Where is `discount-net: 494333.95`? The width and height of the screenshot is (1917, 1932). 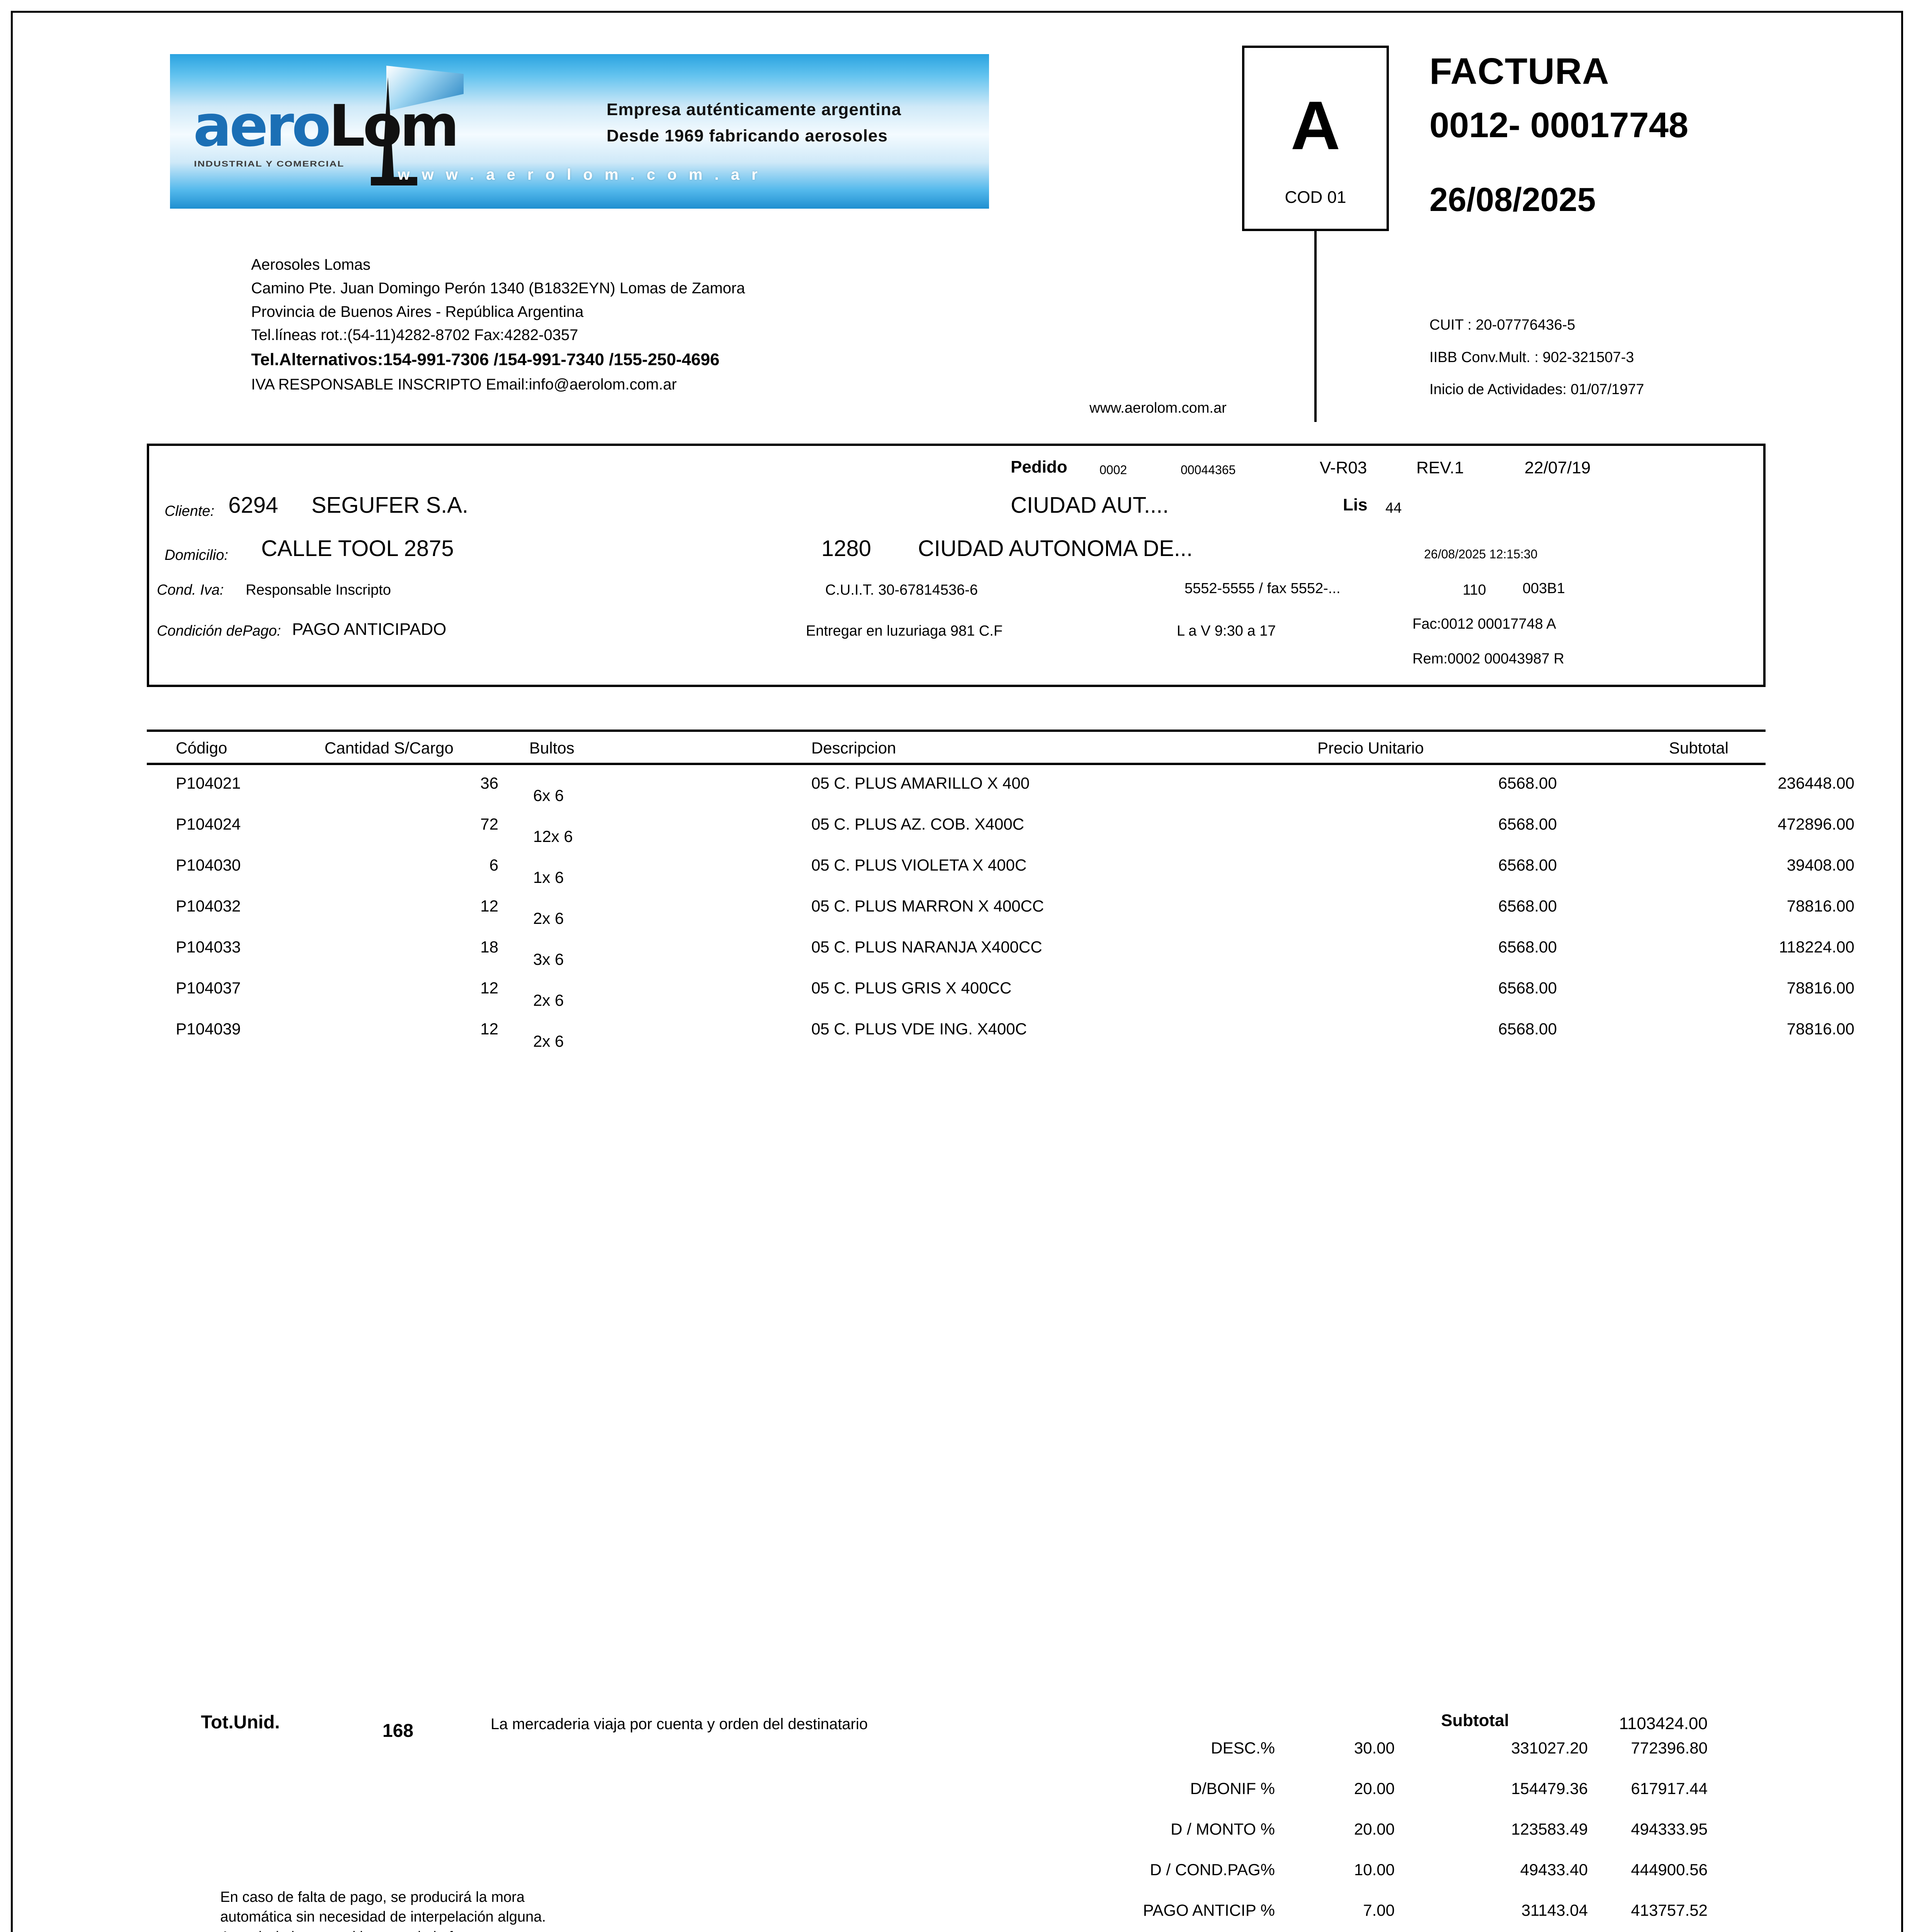
discount-net: 494333.95 is located at coordinates (1670, 1829).